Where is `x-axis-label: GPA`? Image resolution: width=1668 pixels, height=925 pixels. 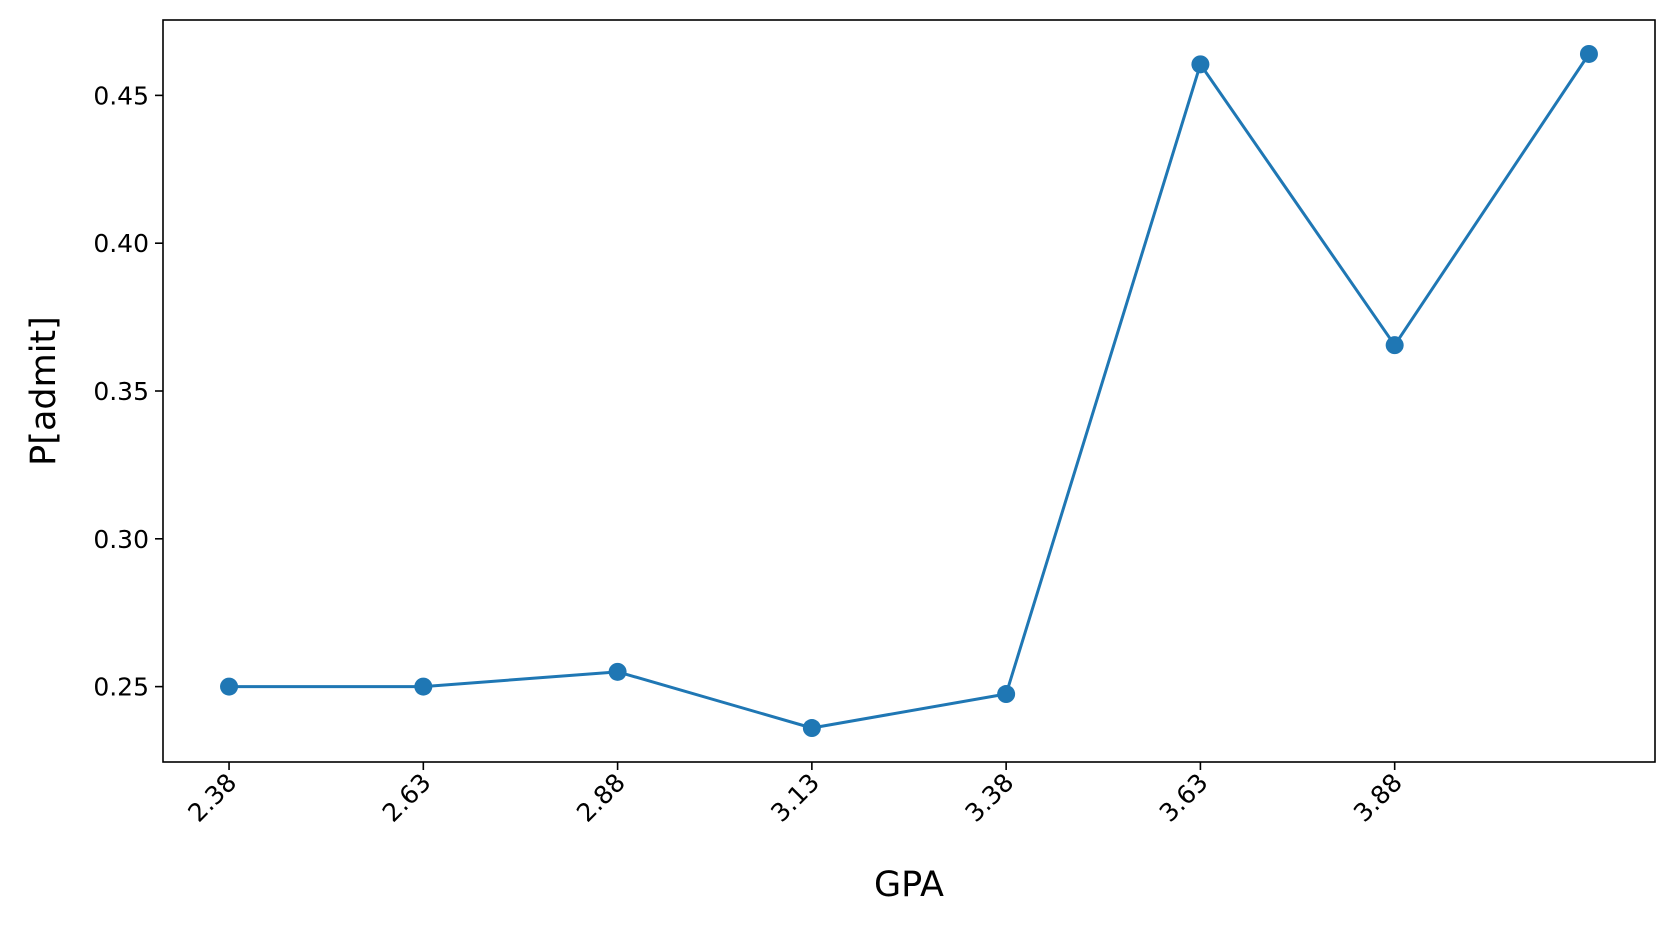
x-axis-label: GPA is located at coordinates (909, 885).